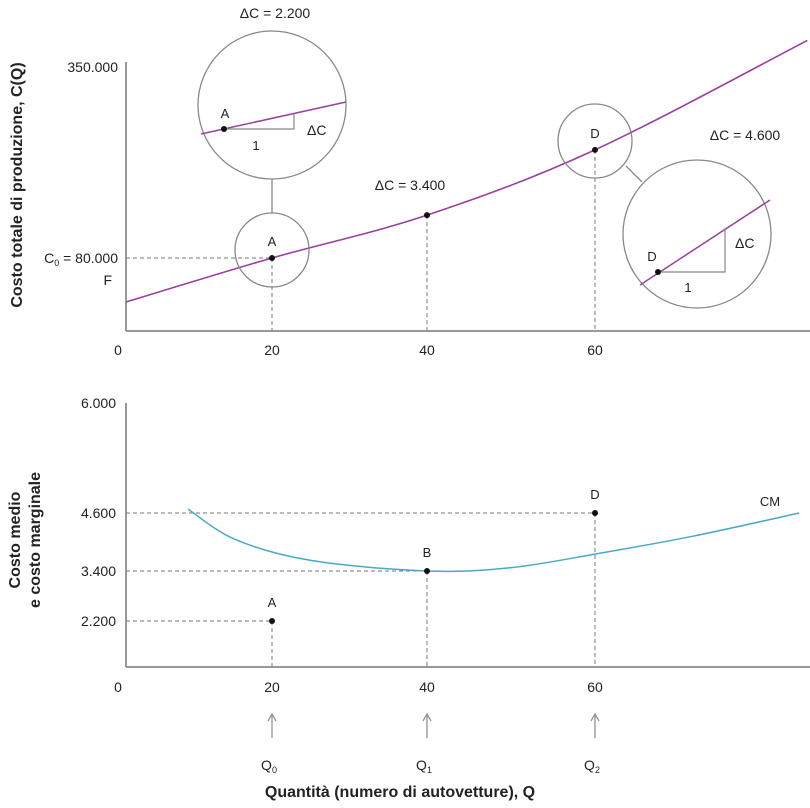  What do you see at coordinates (272, 687) in the screenshot?
I see `bottom-x-tick-20: 20` at bounding box center [272, 687].